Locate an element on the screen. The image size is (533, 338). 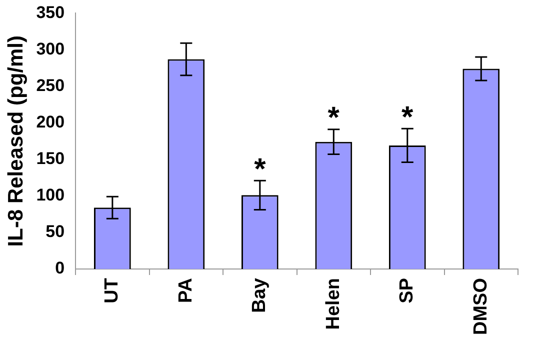
x-tick-label: SP is located at coordinates (407, 291).